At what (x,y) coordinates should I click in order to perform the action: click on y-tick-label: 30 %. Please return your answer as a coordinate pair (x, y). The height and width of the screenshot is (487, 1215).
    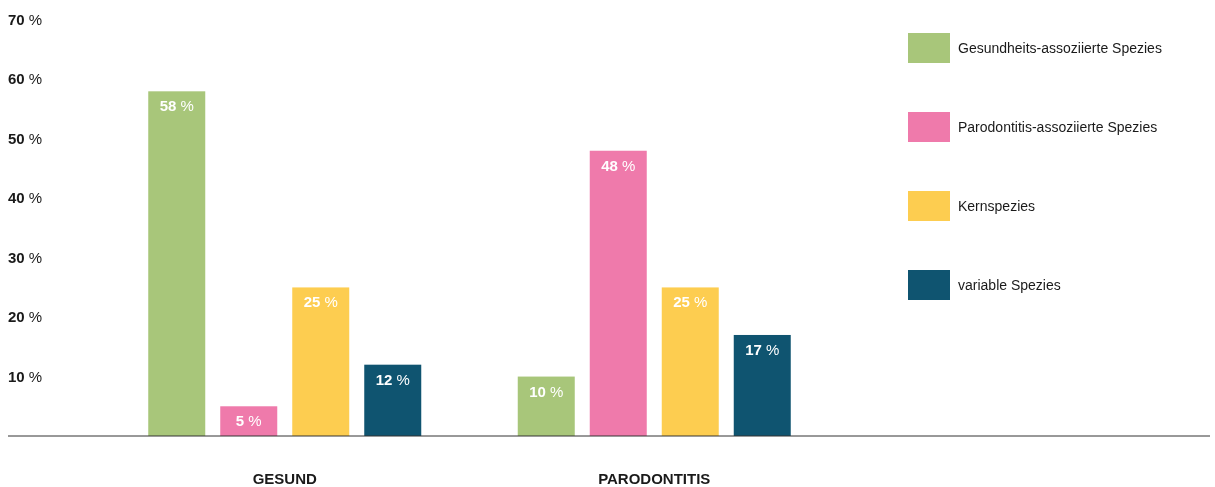
    Looking at the image, I should click on (25, 257).